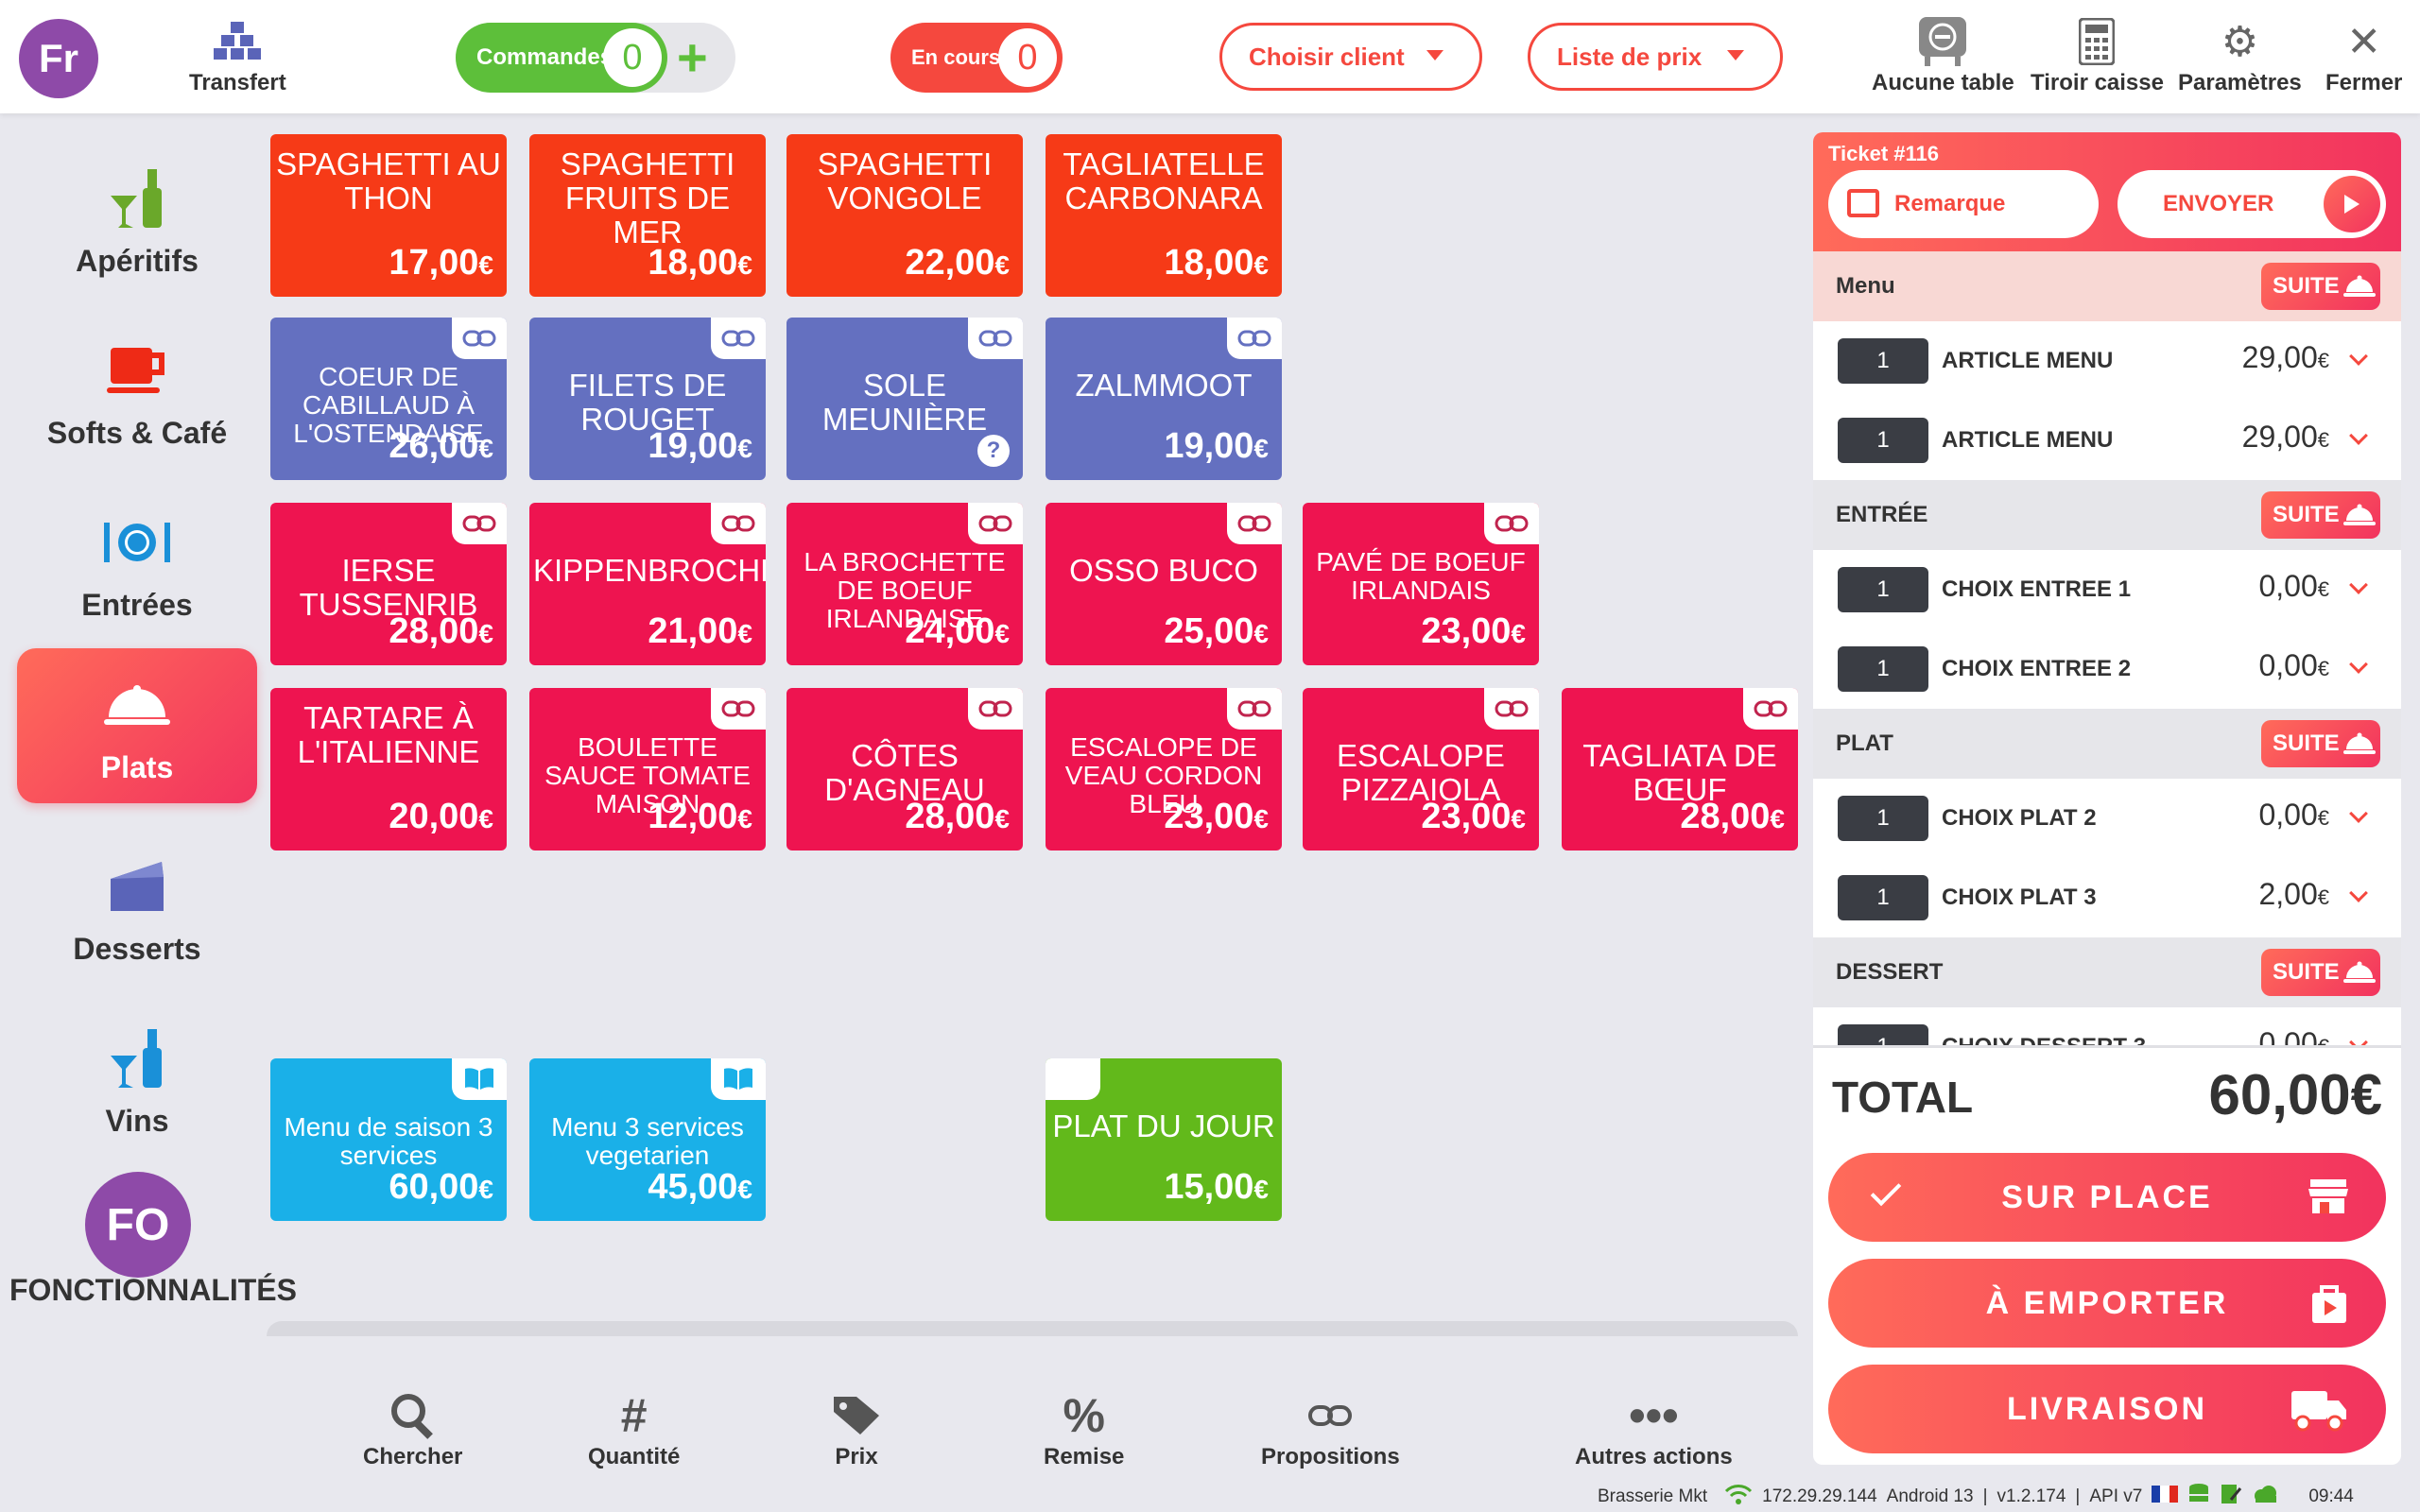 This screenshot has height=1512, width=2420. I want to click on user-avatar: Fr, so click(58, 58).